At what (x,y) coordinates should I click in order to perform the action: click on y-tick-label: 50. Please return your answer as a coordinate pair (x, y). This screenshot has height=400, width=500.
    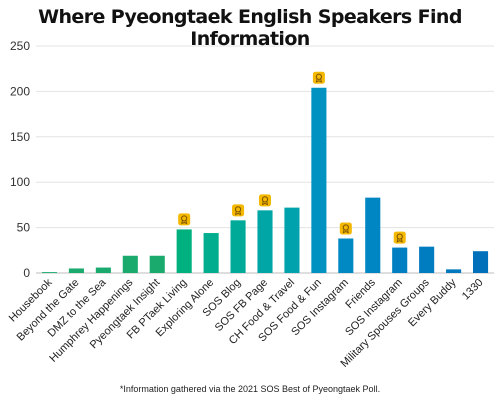
    Looking at the image, I should click on (24, 228).